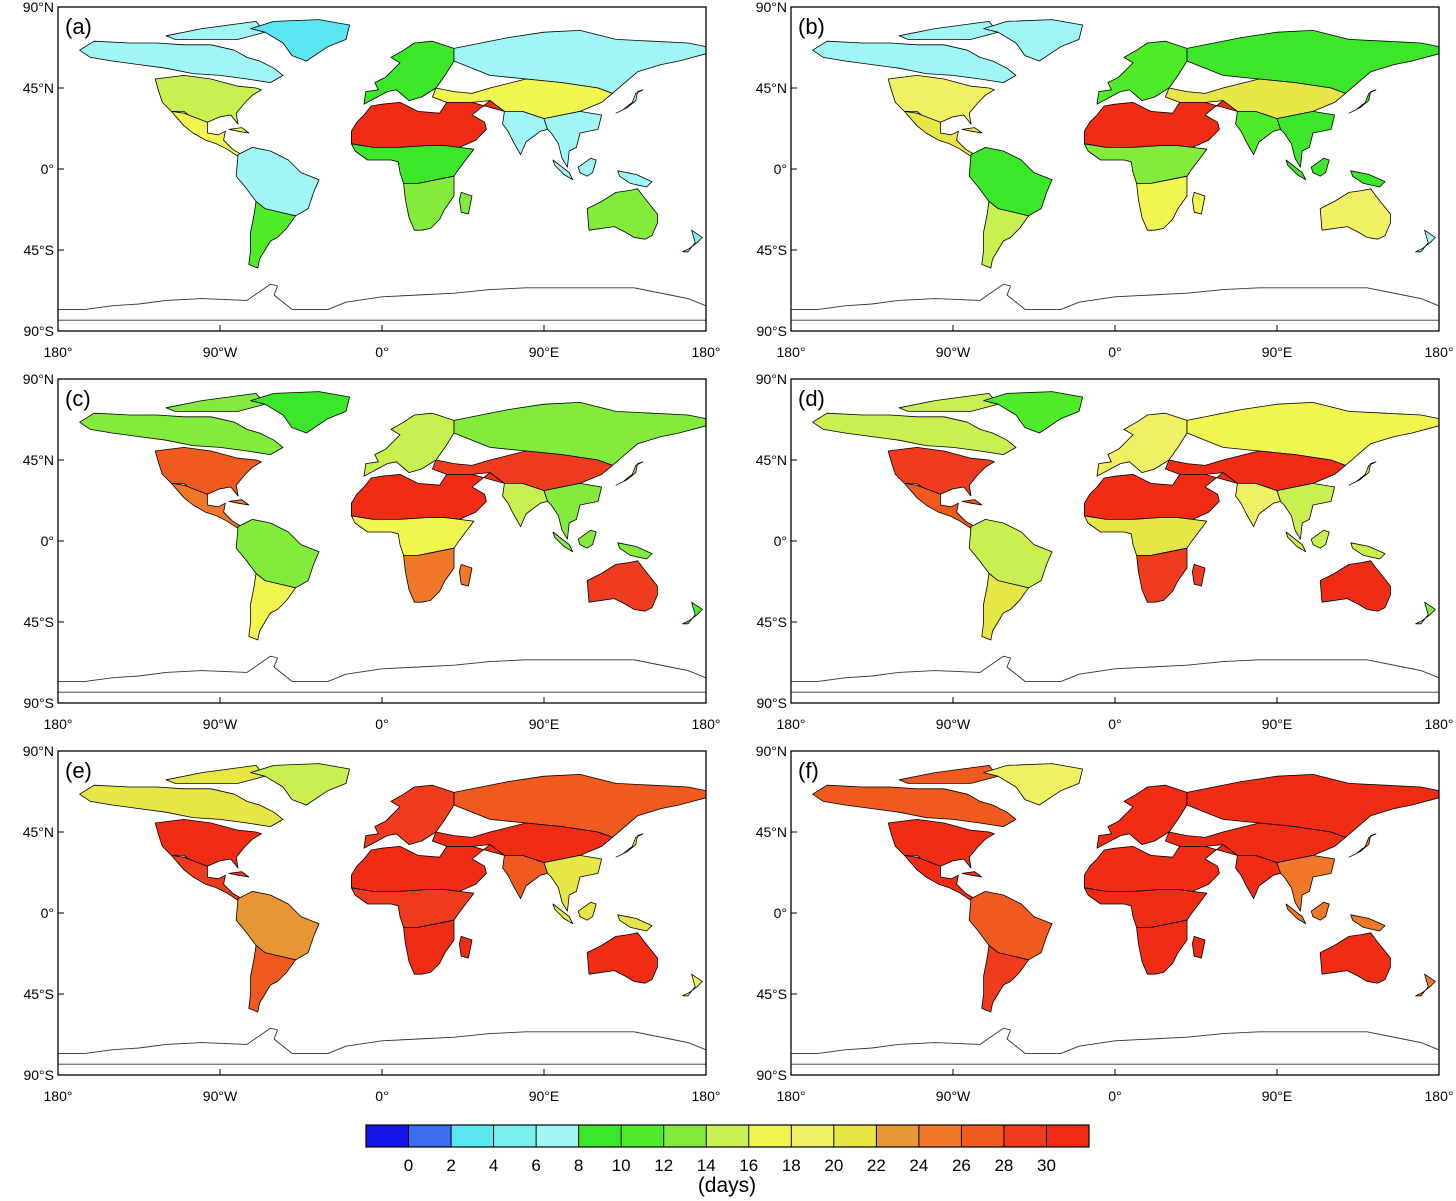  What do you see at coordinates (811, 398) in the screenshot?
I see `panel-label: (d)` at bounding box center [811, 398].